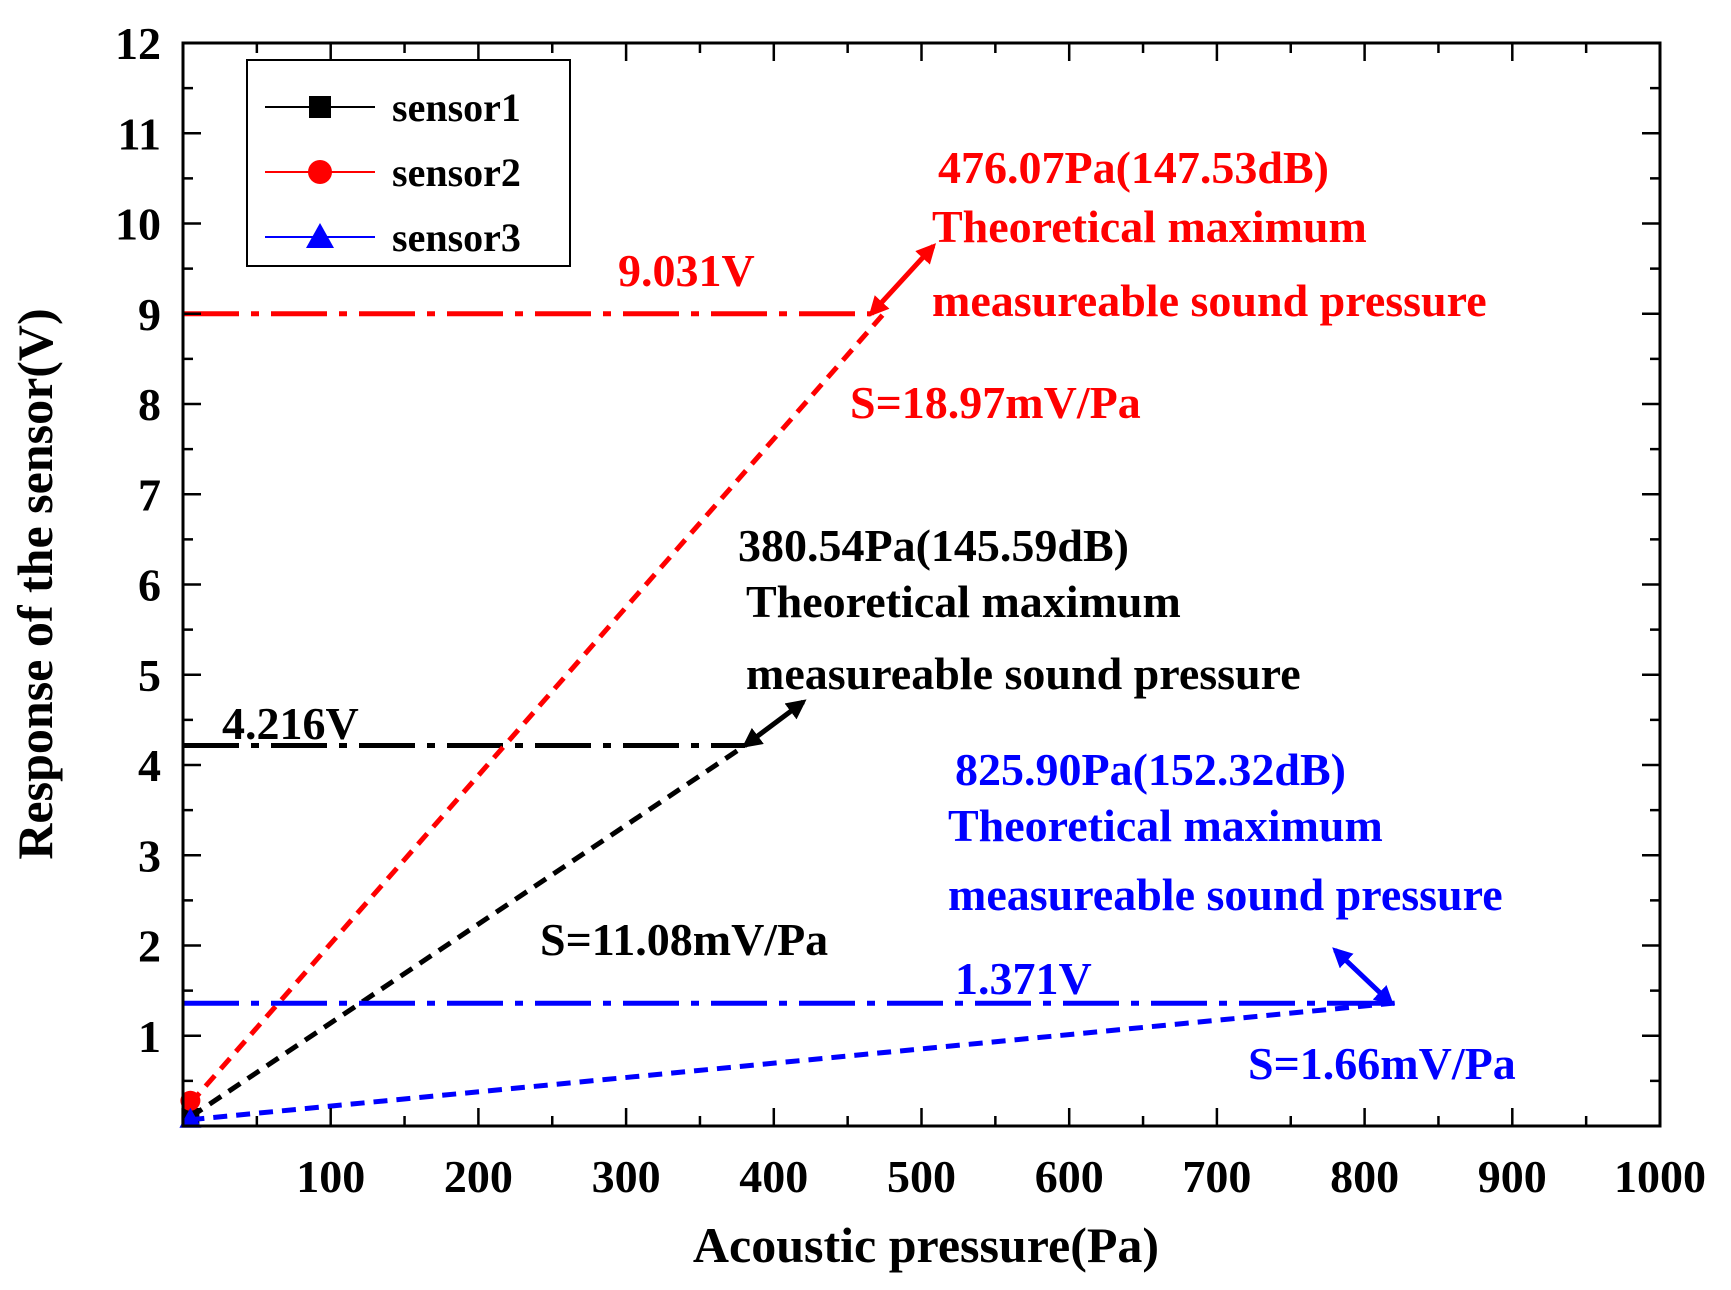 The width and height of the screenshot is (1731, 1290). What do you see at coordinates (149, 585) in the screenshot?
I see `y-tick-label: 6` at bounding box center [149, 585].